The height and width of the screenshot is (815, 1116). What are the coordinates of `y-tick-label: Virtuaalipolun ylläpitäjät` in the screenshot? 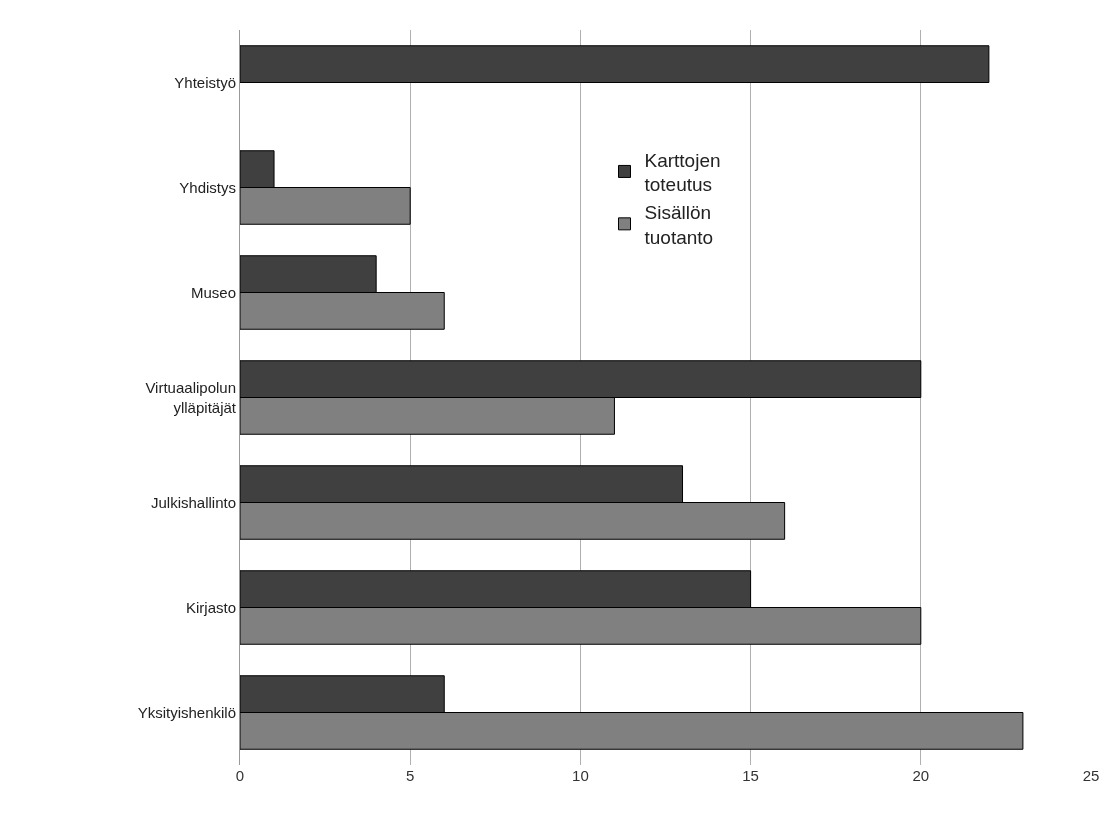 It's located at (191, 397).